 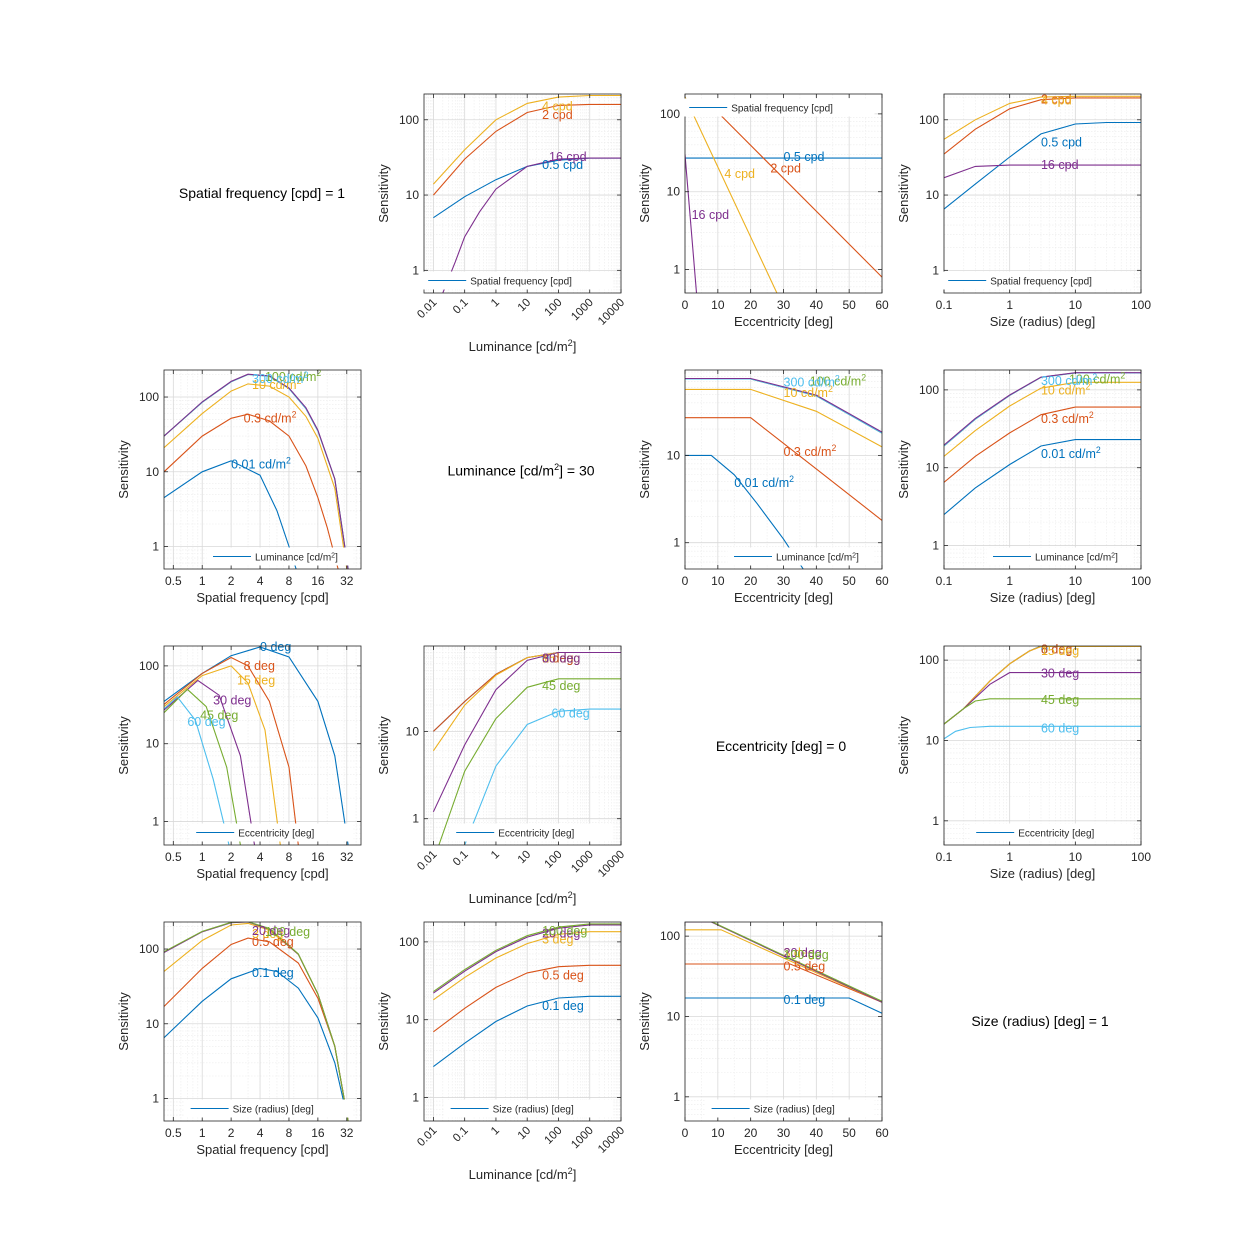 What do you see at coordinates (219, 716) in the screenshot?
I see `curve-label: 45 deg` at bounding box center [219, 716].